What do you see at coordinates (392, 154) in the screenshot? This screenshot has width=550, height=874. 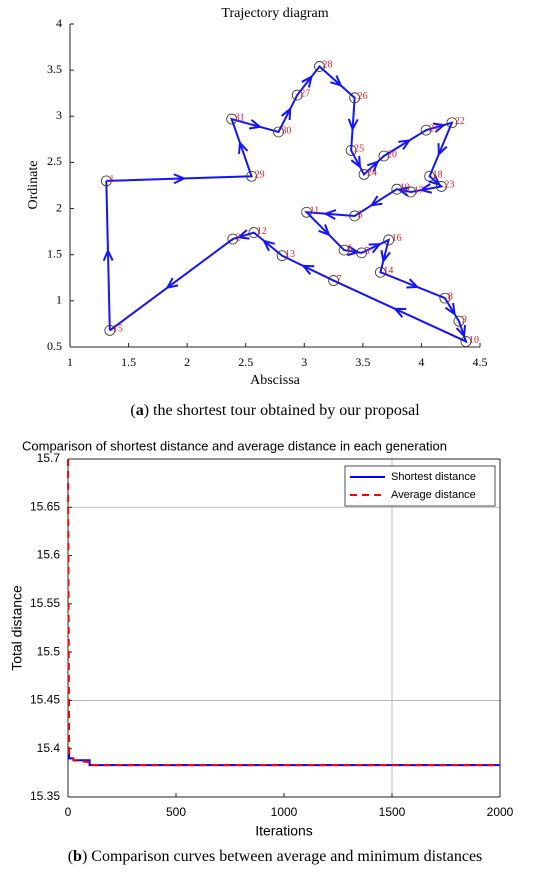 I see `city-label: 20` at bounding box center [392, 154].